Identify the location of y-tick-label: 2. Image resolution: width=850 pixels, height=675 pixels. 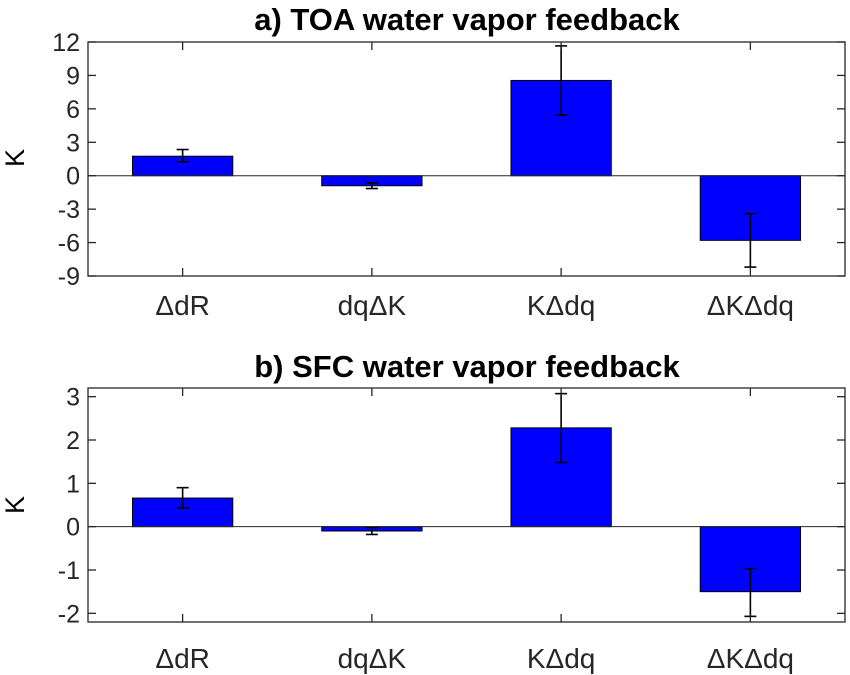
(73, 441).